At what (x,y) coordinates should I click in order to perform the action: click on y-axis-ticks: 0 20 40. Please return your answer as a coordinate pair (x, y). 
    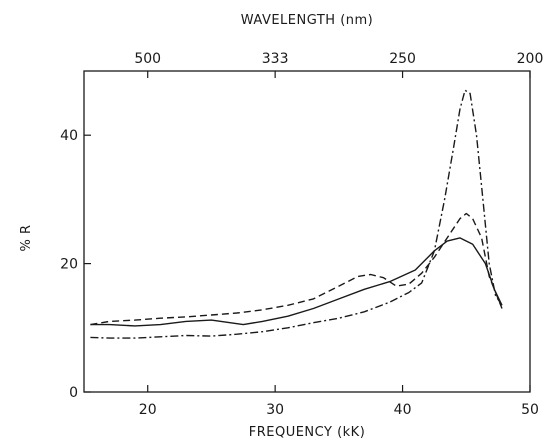
    Looking at the image, I should click on (75, 264).